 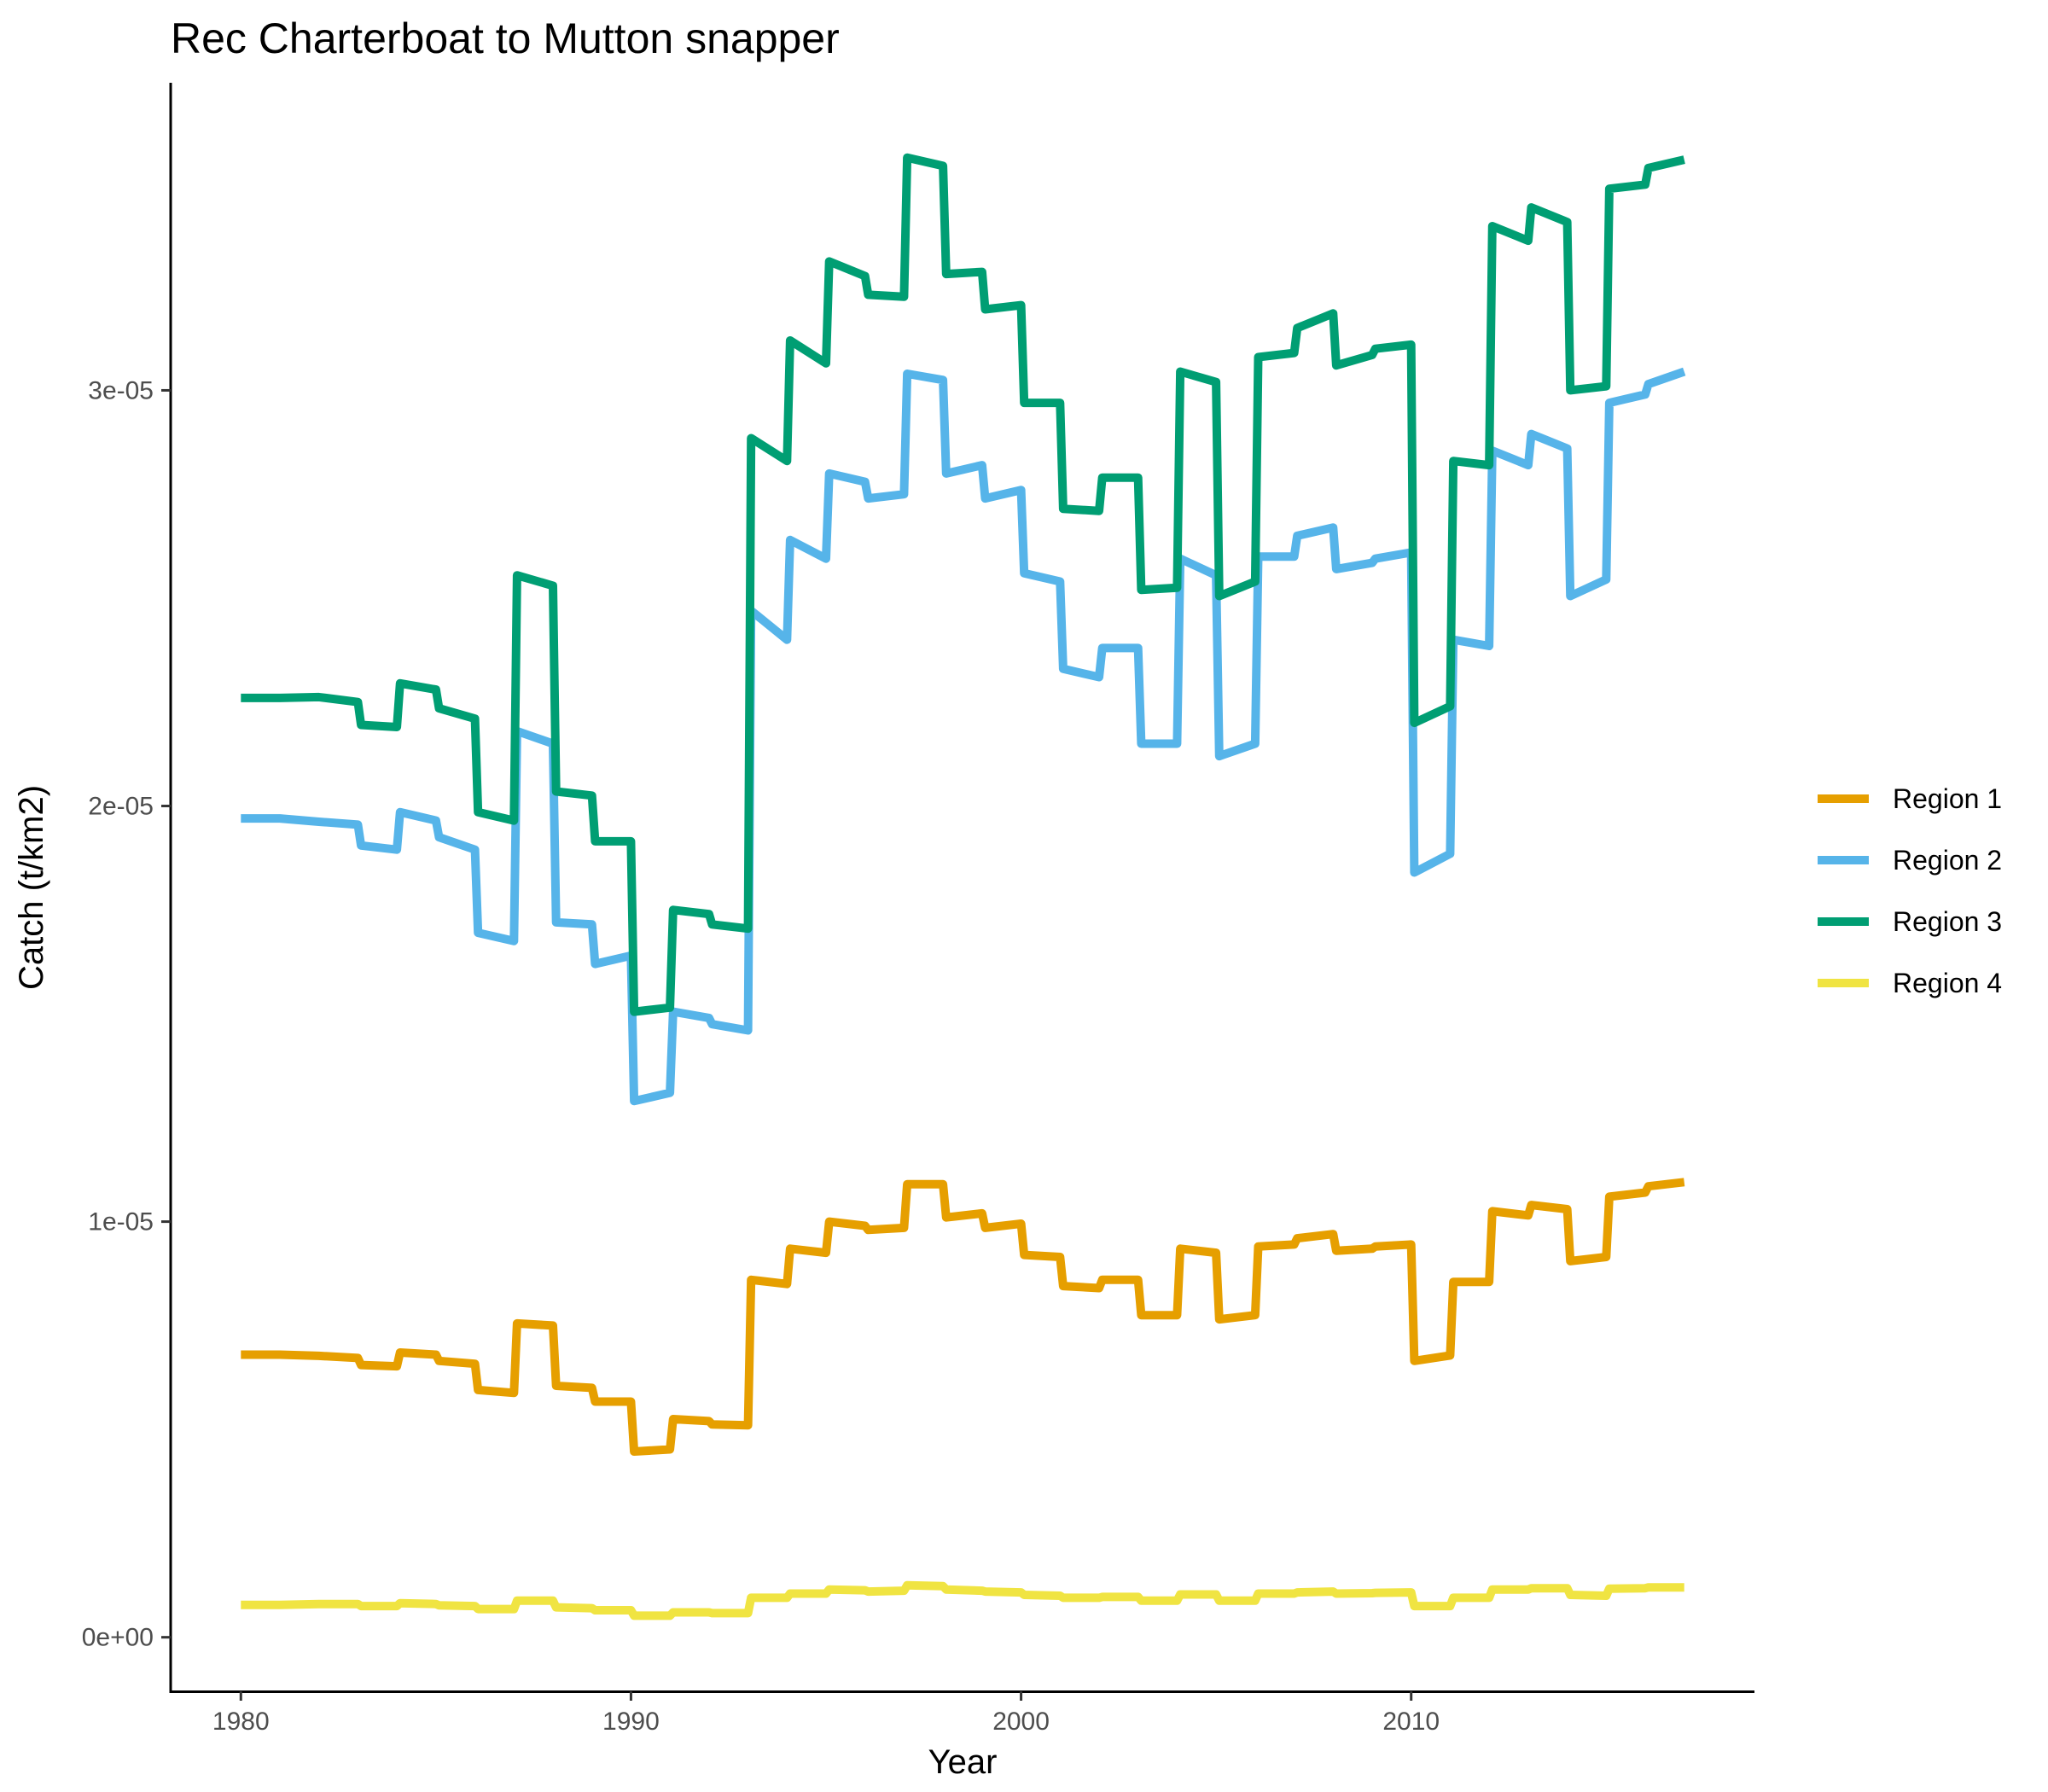 What do you see at coordinates (118, 1638) in the screenshot?
I see `y-tick-label: 0e+00` at bounding box center [118, 1638].